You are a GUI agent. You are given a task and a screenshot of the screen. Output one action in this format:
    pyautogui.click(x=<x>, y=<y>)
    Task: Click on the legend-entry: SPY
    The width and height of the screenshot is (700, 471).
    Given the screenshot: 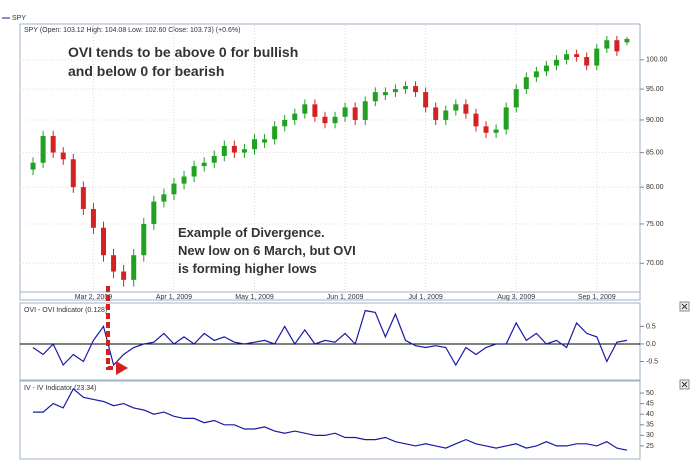 What is the action you would take?
    pyautogui.click(x=19, y=18)
    